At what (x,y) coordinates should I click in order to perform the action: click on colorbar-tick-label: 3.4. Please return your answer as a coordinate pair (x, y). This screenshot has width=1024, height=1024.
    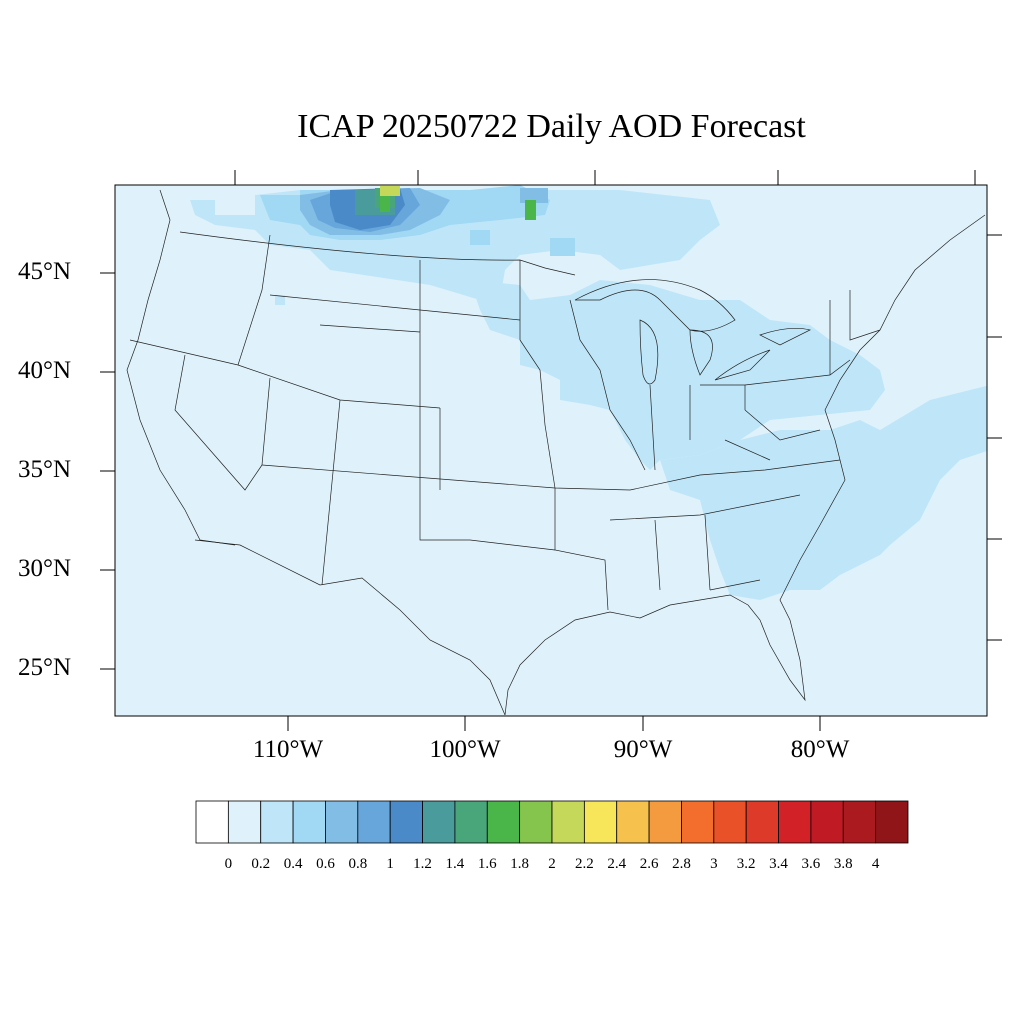
    Looking at the image, I should click on (778, 864).